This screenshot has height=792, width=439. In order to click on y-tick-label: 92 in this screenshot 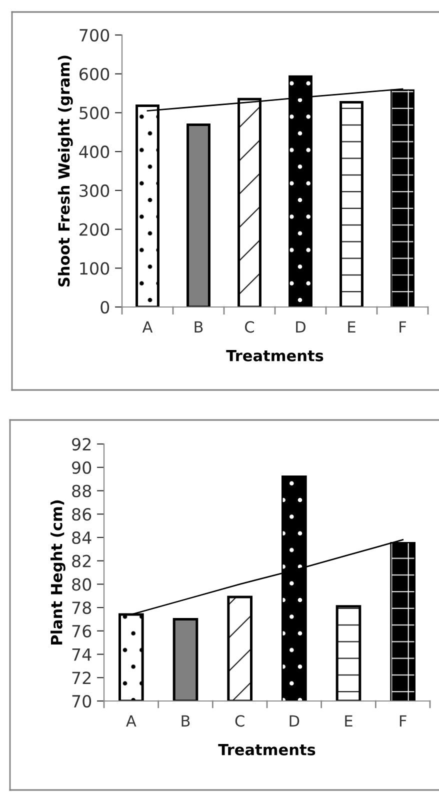, I will do `click(81, 444)`.